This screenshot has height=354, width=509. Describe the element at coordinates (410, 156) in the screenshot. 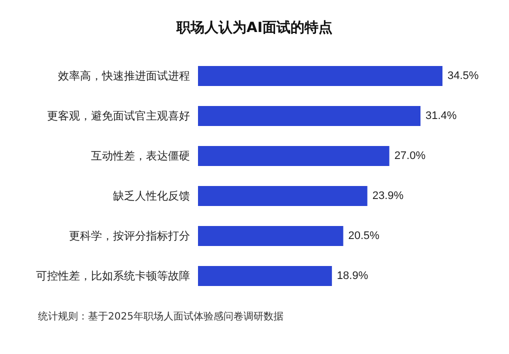

I see `data-label: 27.0%` at that location.